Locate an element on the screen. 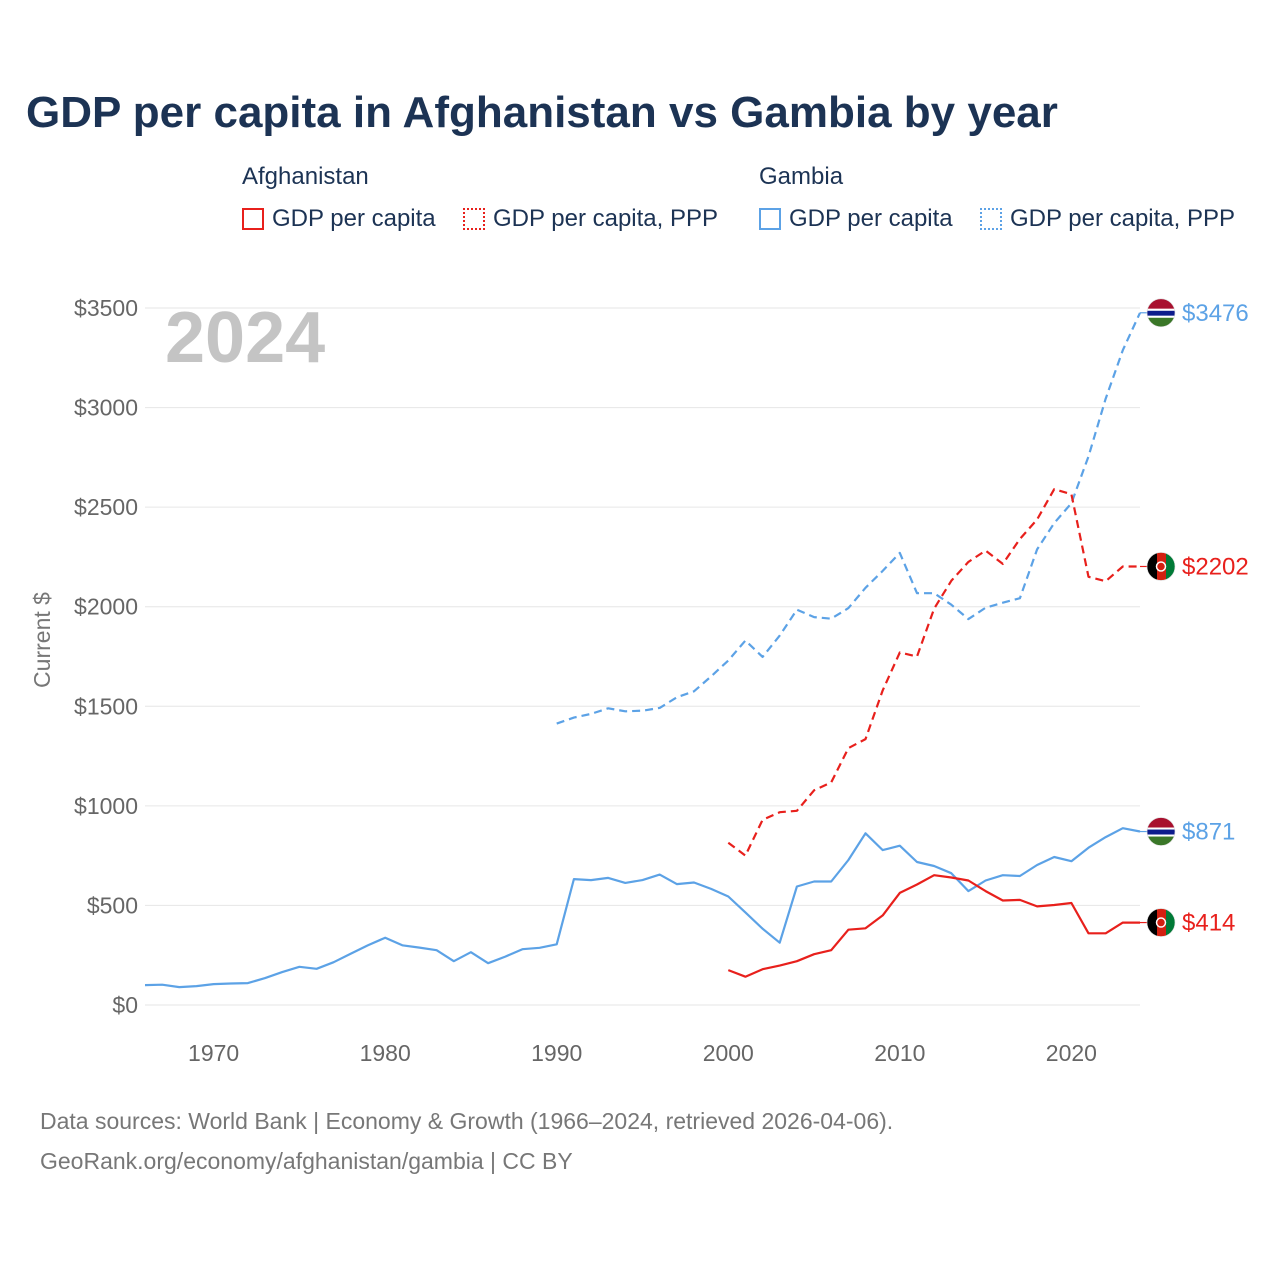 This screenshot has width=1280, height=1280. series-line-afghanistan-gdp is located at coordinates (933, 926).